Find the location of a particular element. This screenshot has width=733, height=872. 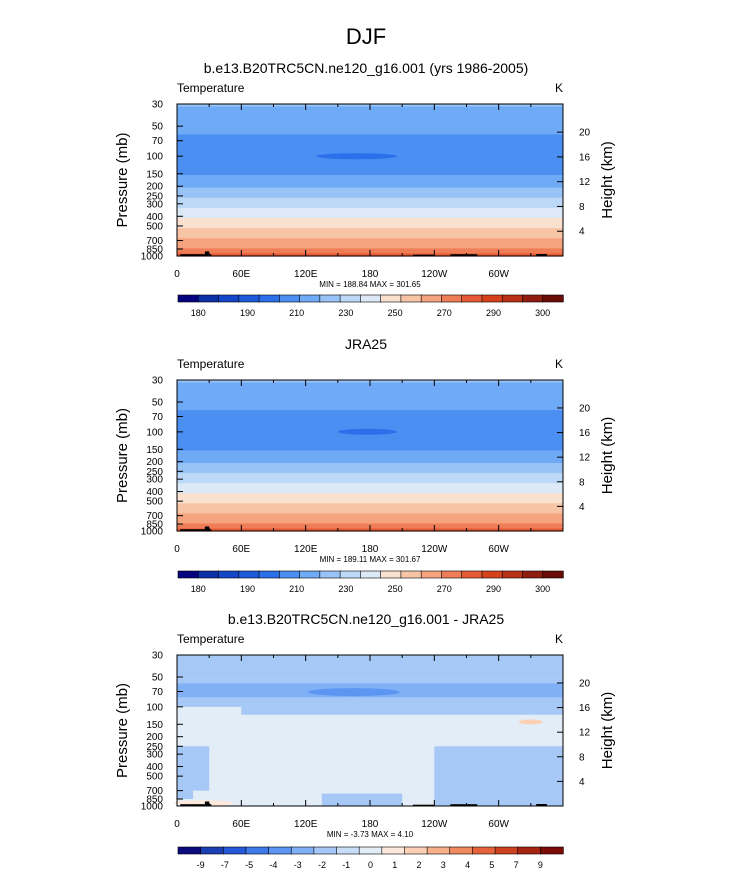

pressure-tick-label: 1000 is located at coordinates (152, 807).